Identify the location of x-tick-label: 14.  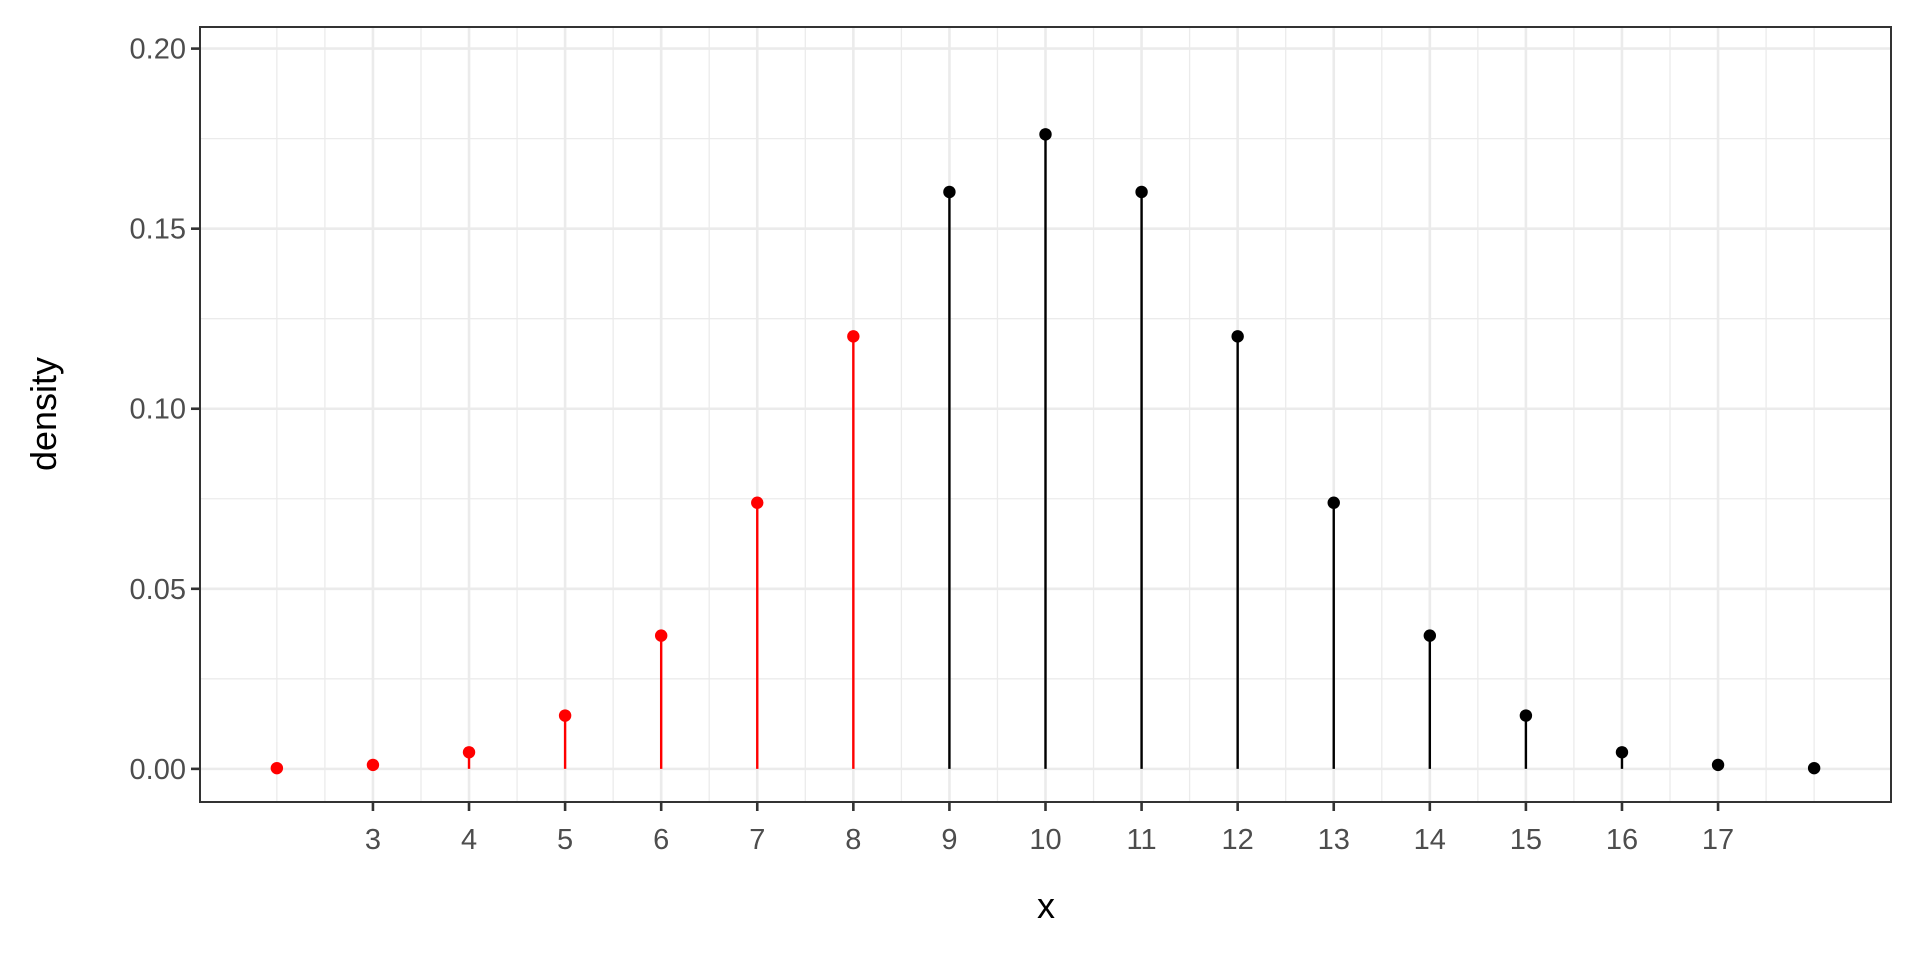
(1430, 840).